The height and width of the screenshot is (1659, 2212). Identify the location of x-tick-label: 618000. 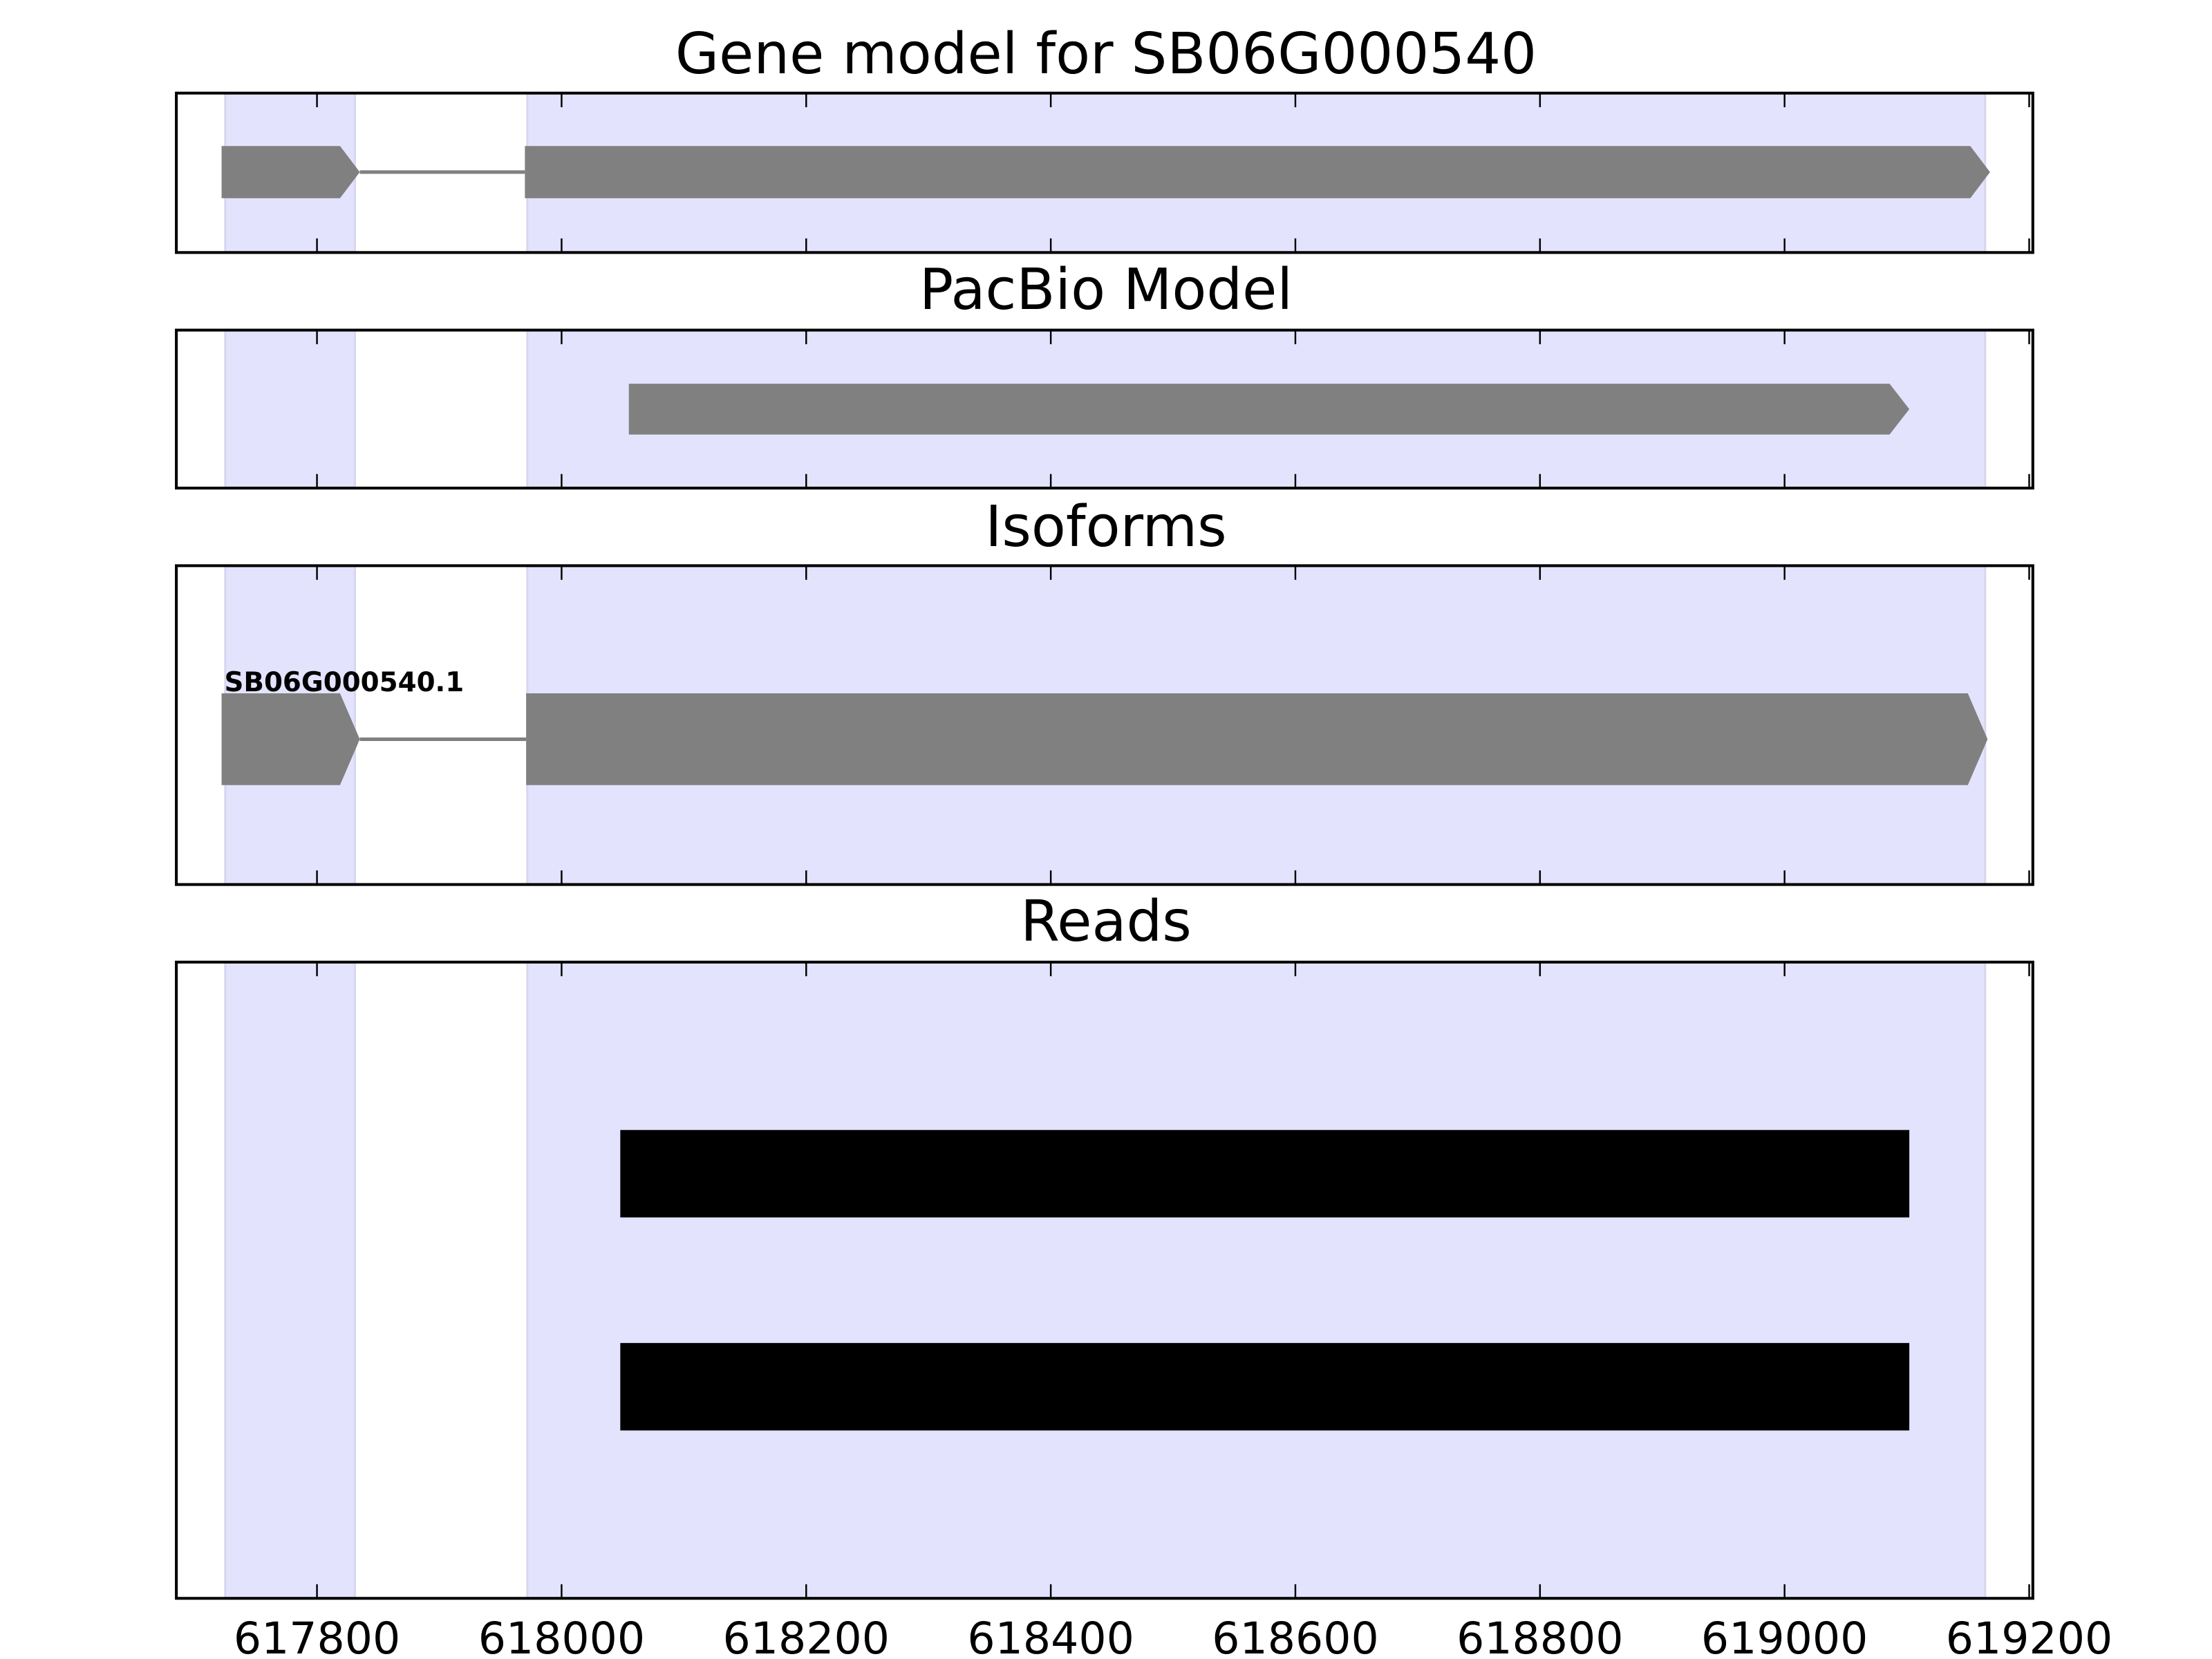
(561, 1636).